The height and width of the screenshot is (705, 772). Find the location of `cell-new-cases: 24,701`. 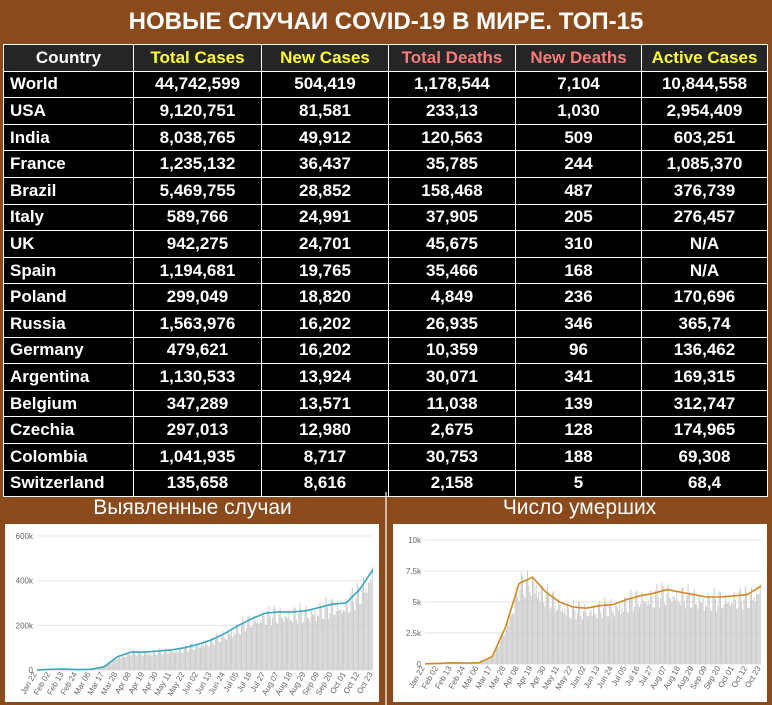

cell-new-cases: 24,701 is located at coordinates (325, 244).